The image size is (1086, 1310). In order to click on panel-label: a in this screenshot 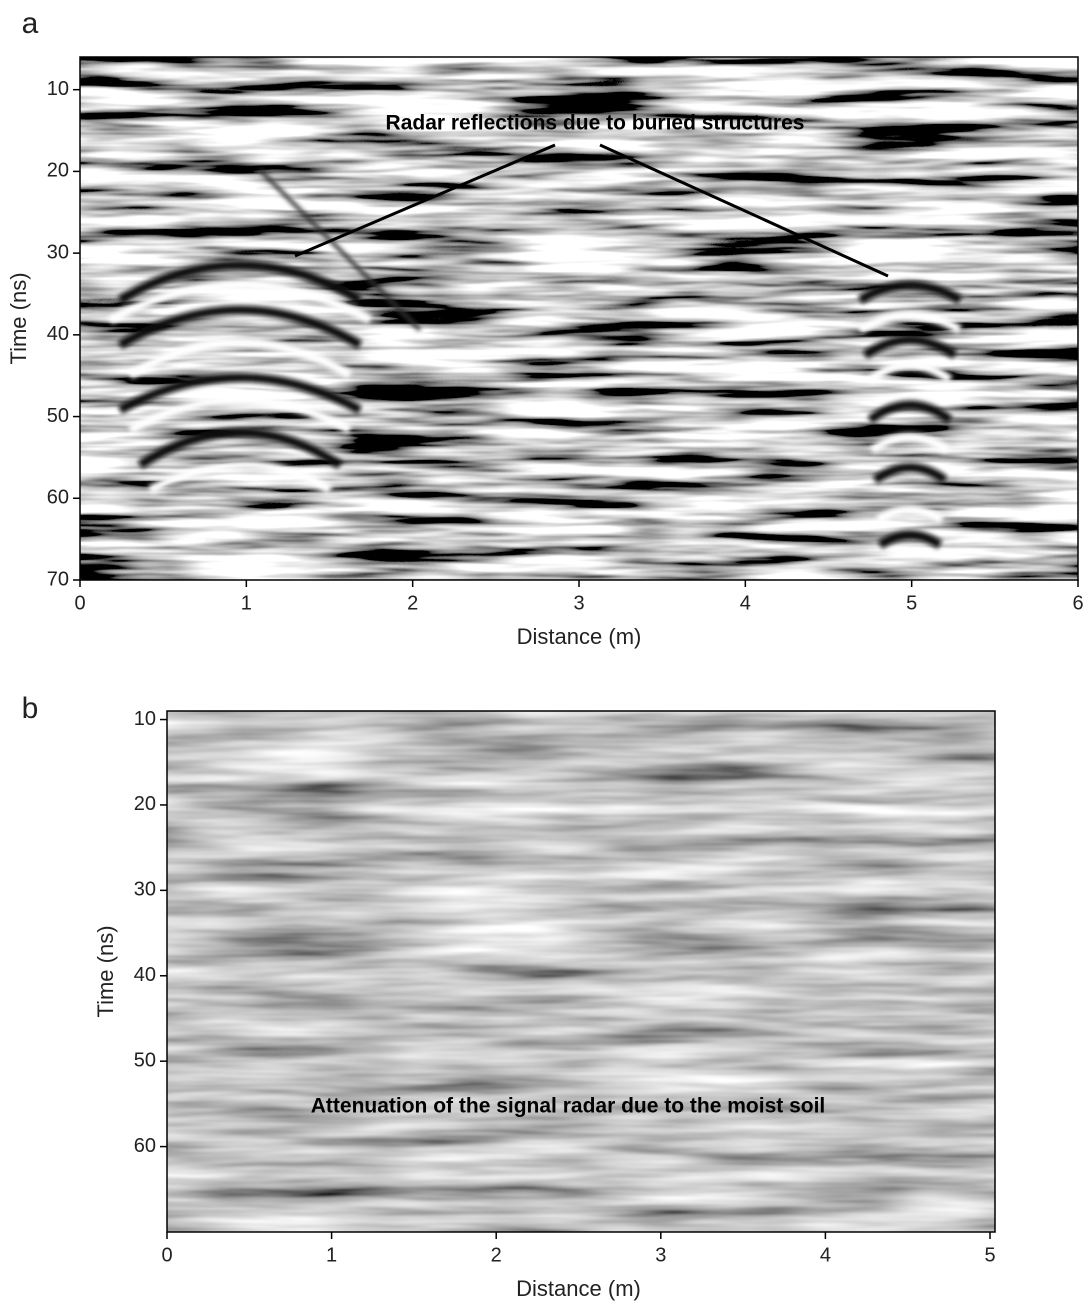, I will do `click(30, 23)`.